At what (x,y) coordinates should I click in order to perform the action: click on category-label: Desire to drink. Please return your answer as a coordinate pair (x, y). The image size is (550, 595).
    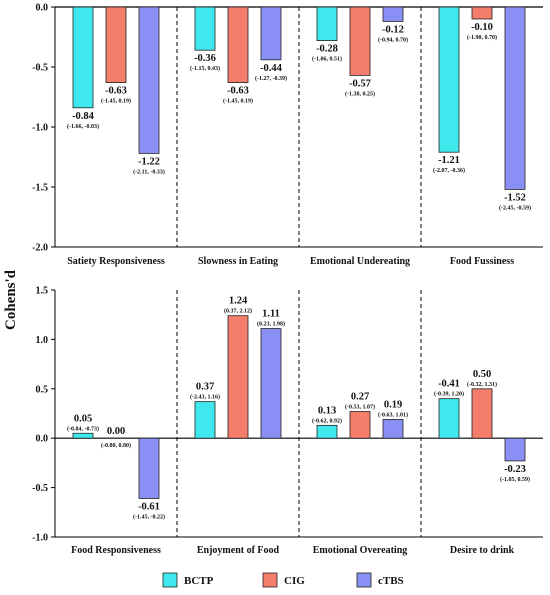
    Looking at the image, I should click on (482, 550).